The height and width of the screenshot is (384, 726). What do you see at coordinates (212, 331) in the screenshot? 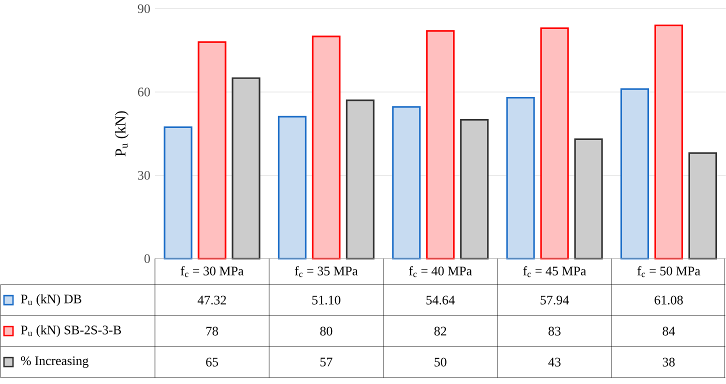
I see `data-label: 78` at bounding box center [212, 331].